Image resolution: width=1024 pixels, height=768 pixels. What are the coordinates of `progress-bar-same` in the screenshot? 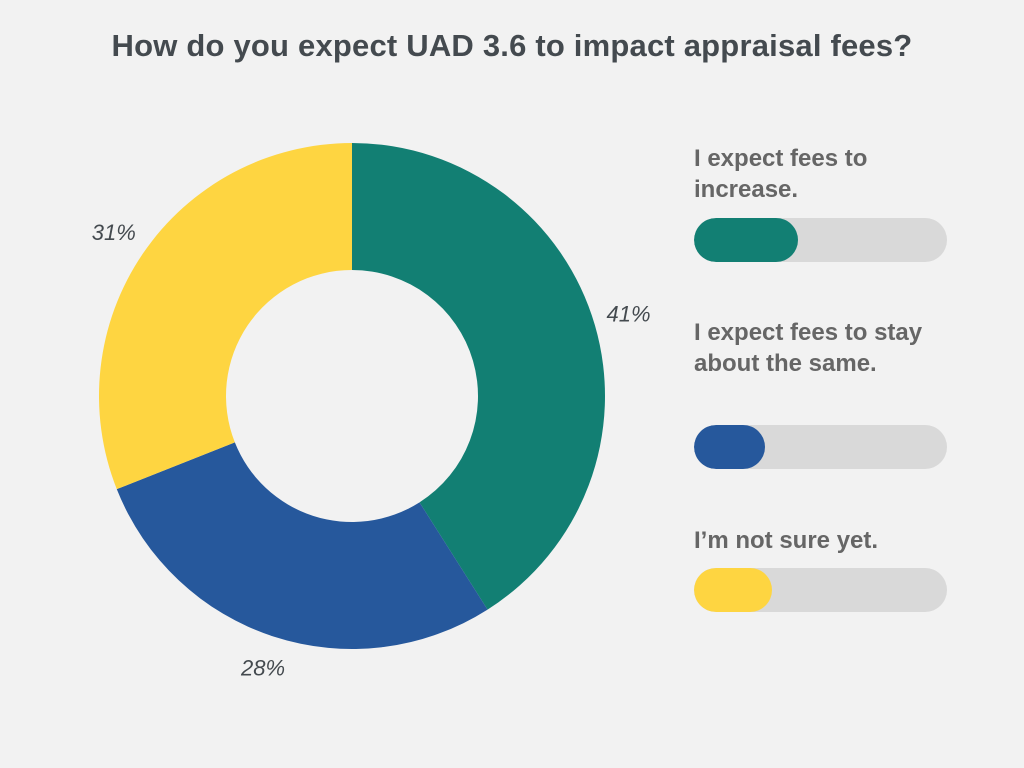 It's located at (820, 447).